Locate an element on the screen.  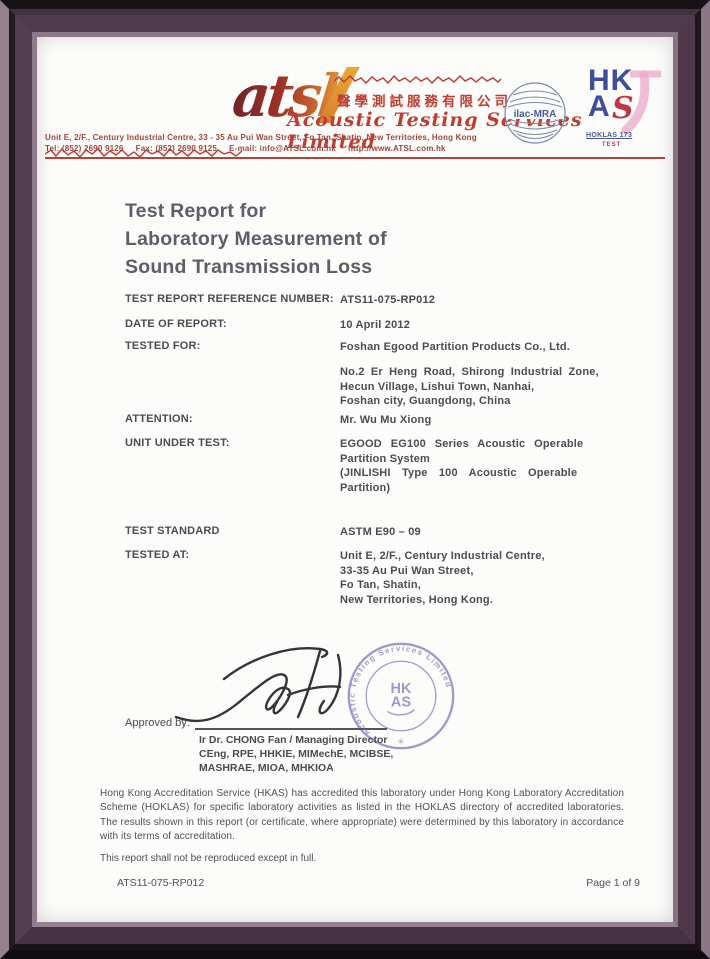
header-divider is located at coordinates (355, 158).